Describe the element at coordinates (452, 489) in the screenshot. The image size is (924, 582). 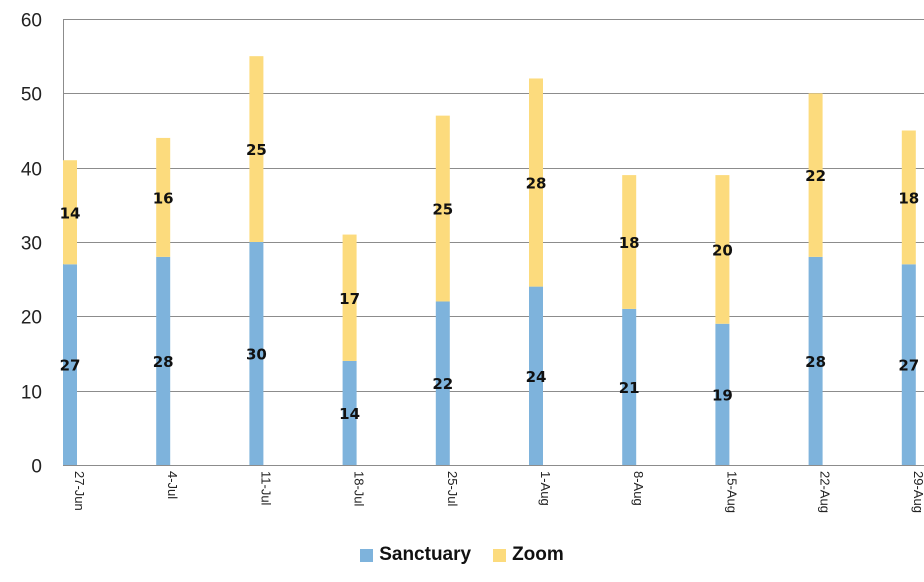
I see `x-tick-label: 25-Jul` at that location.